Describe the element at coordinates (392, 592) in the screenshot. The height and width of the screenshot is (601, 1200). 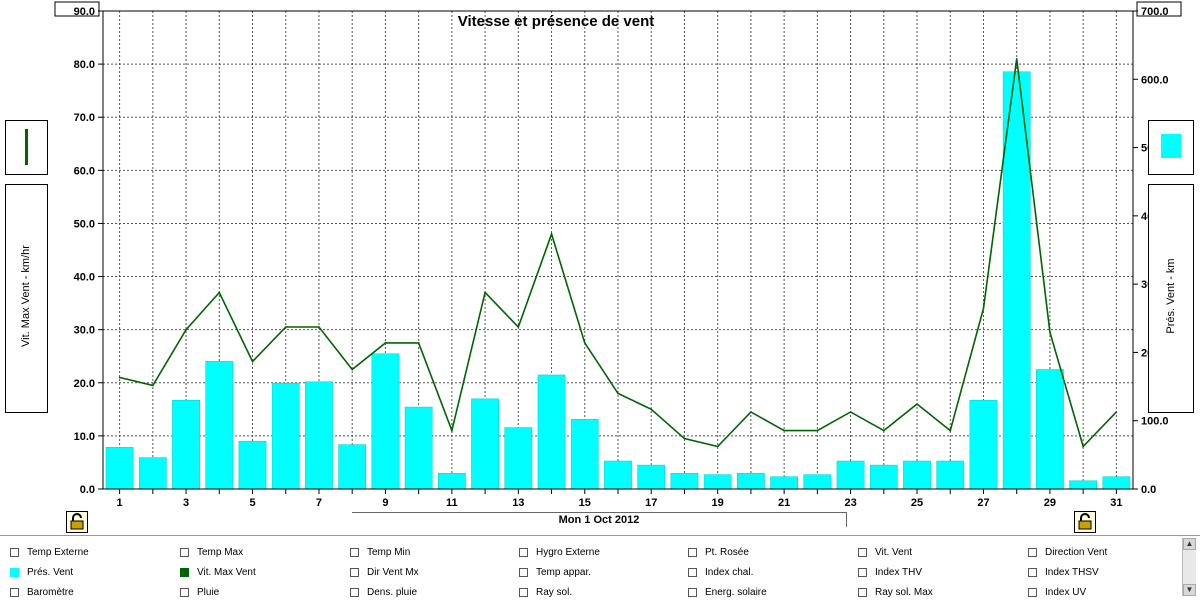
I see `legend-label: Dens. pluie` at that location.